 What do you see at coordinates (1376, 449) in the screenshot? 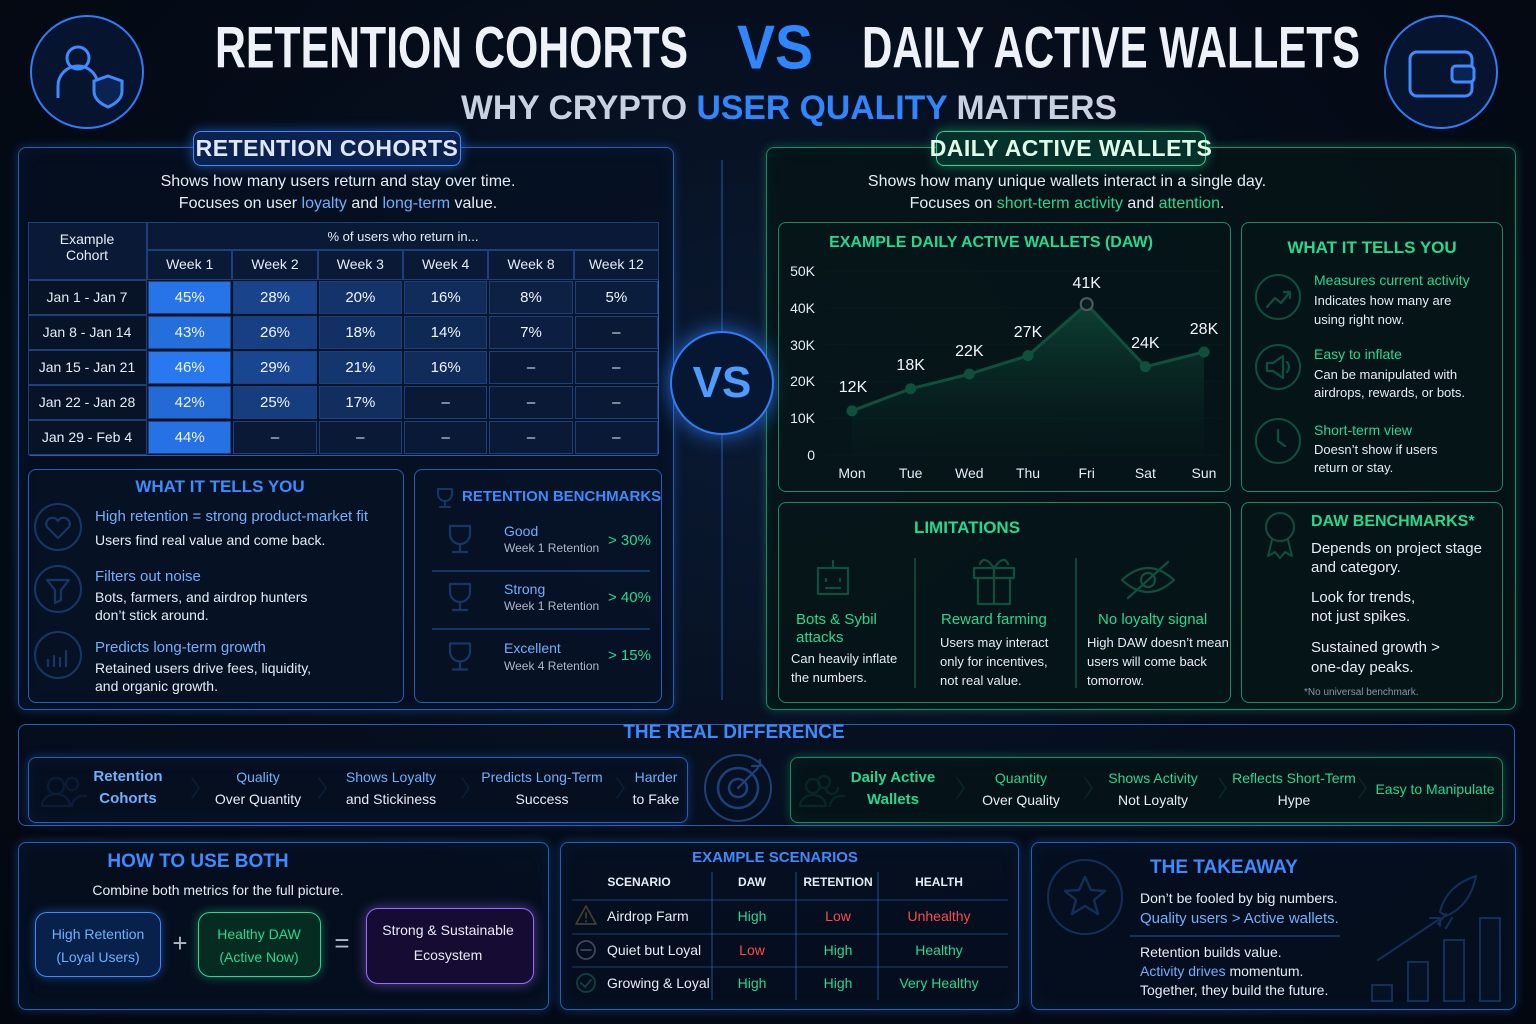
I see `item-text: Doesn’t show if users` at bounding box center [1376, 449].